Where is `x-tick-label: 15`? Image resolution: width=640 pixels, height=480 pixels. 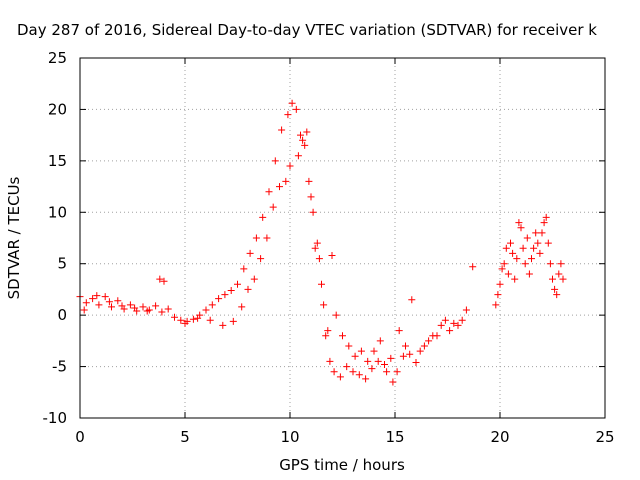
x-tick-label: 15 is located at coordinates (394, 437).